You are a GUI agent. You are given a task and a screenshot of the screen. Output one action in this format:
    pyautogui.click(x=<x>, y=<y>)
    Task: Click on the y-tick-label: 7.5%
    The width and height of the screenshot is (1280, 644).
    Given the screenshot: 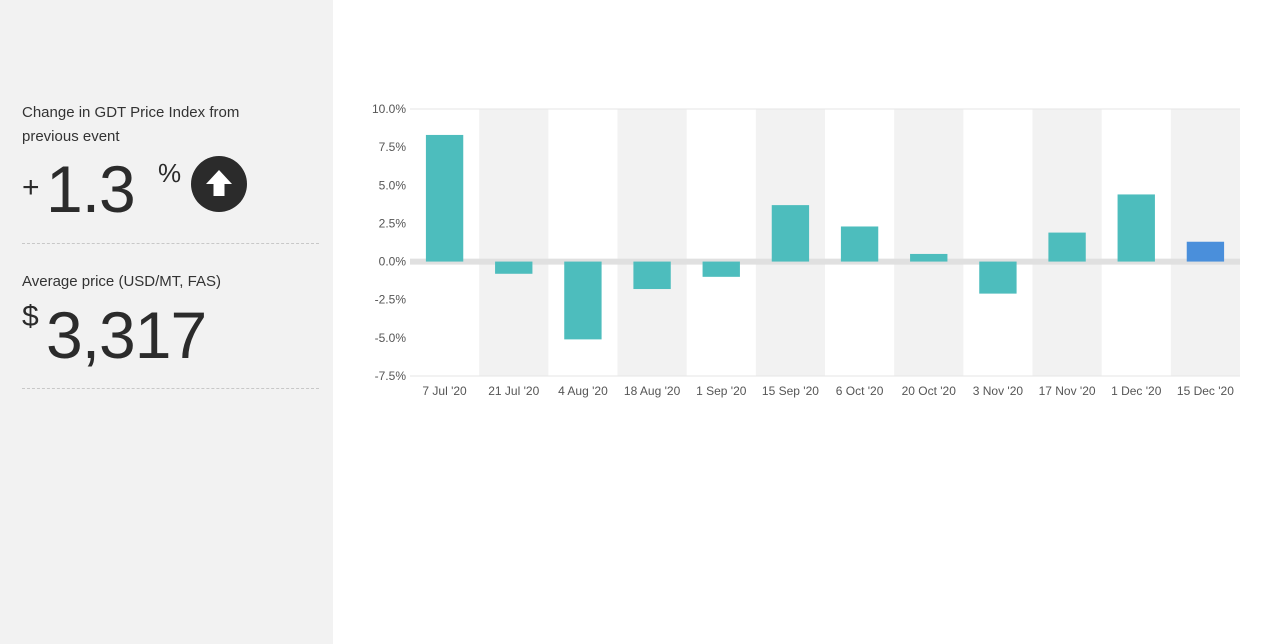 What is the action you would take?
    pyautogui.click(x=393, y=147)
    